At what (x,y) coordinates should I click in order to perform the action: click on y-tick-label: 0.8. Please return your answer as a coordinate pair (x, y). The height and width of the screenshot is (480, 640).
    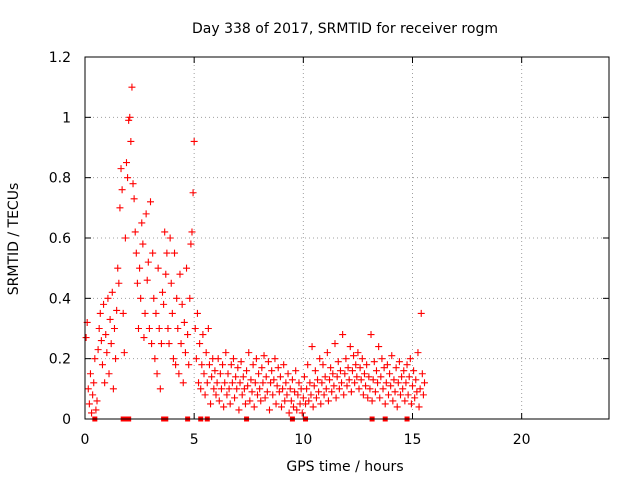
    Looking at the image, I should click on (60, 179).